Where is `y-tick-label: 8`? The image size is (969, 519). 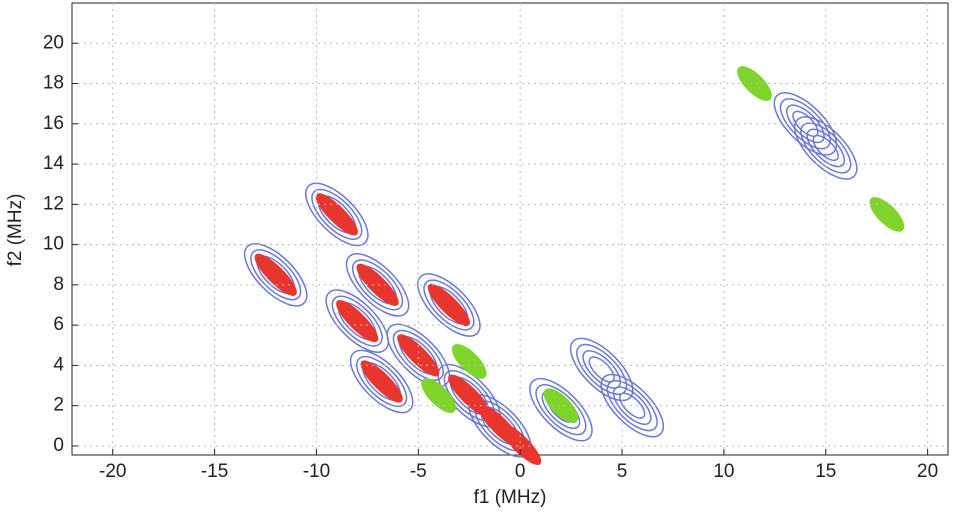
y-tick-label: 8 is located at coordinates (58, 284).